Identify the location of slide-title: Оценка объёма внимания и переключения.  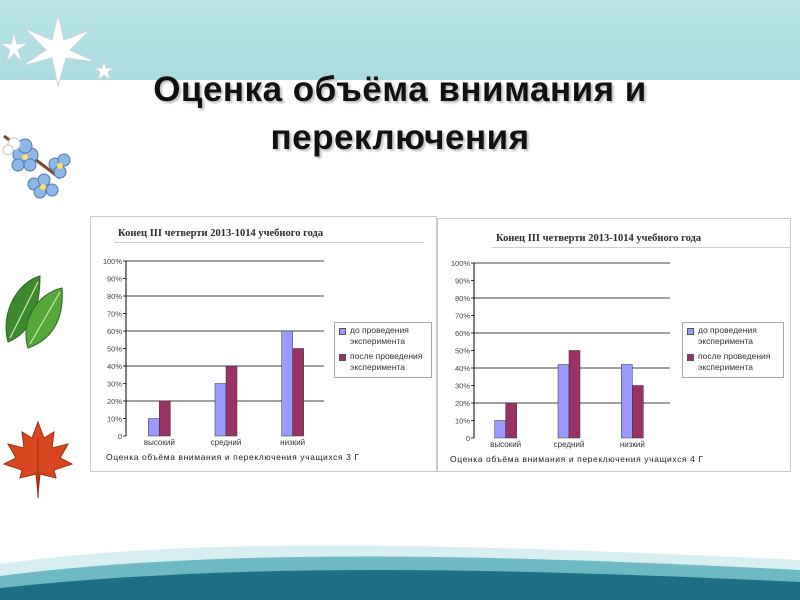
(400, 113).